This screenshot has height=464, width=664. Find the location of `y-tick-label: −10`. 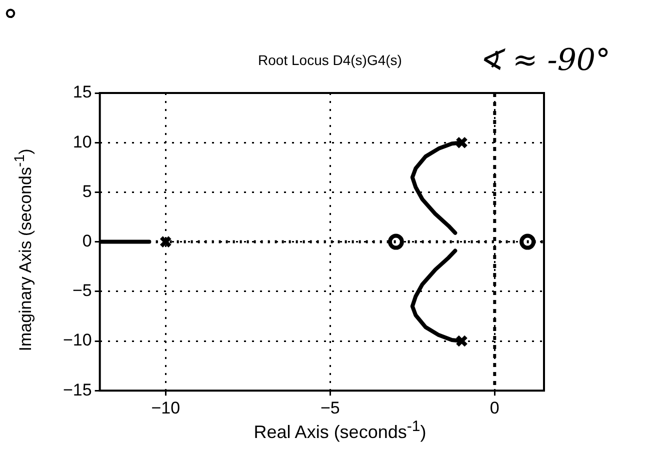

y-tick-label: −10 is located at coordinates (77, 340).